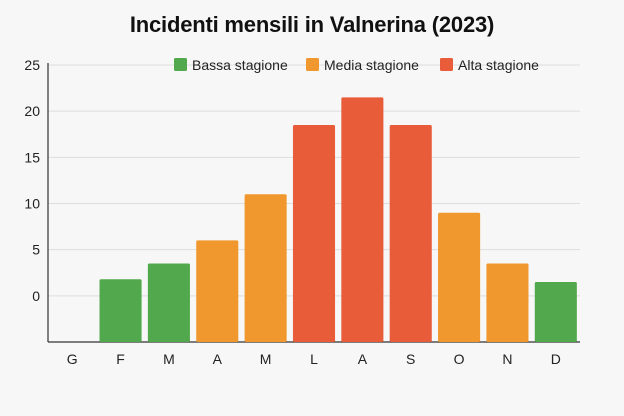  I want to click on legend-label-alta: Alta stagione, so click(498, 65).